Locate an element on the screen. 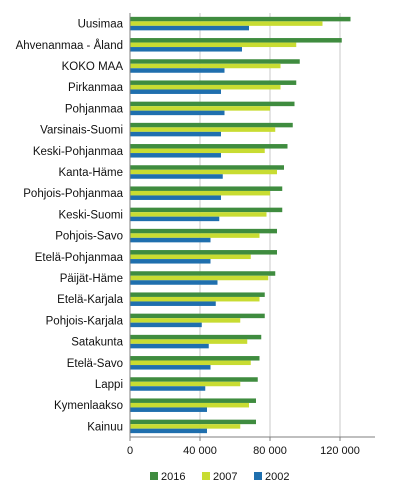  category-label: Kymenlaakso is located at coordinates (88, 406).